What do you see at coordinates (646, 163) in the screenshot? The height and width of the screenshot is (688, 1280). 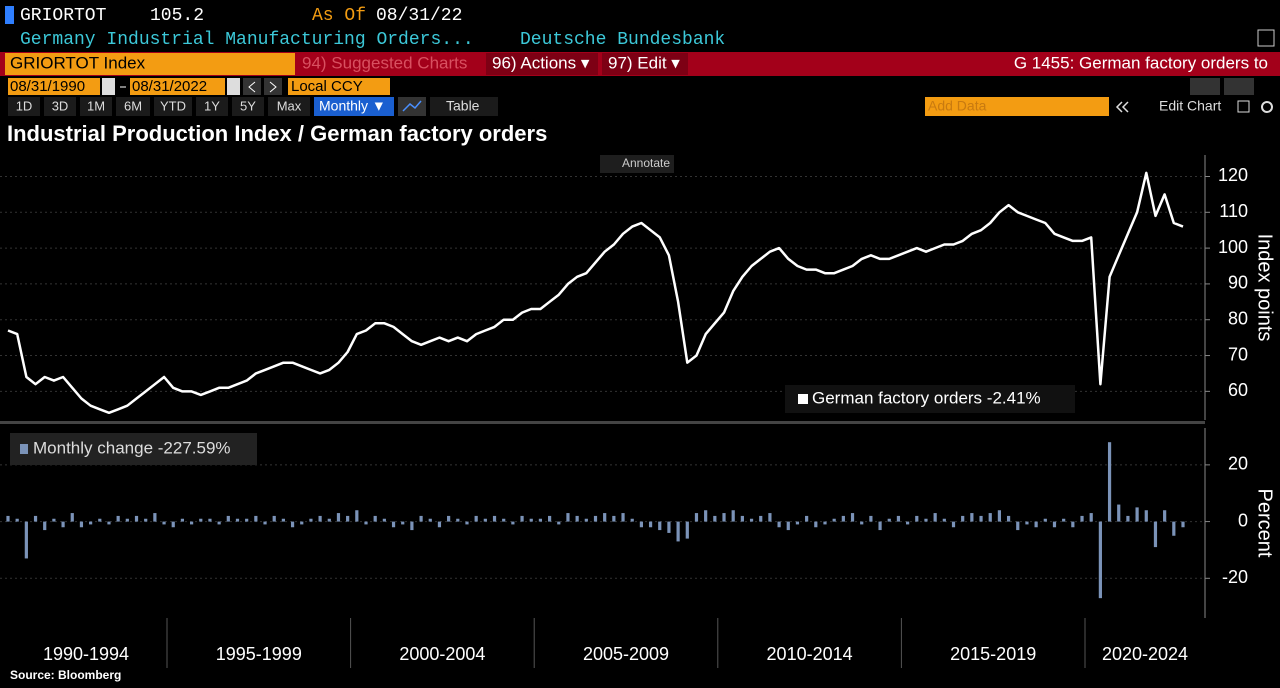 I see `annotate: Annotate` at bounding box center [646, 163].